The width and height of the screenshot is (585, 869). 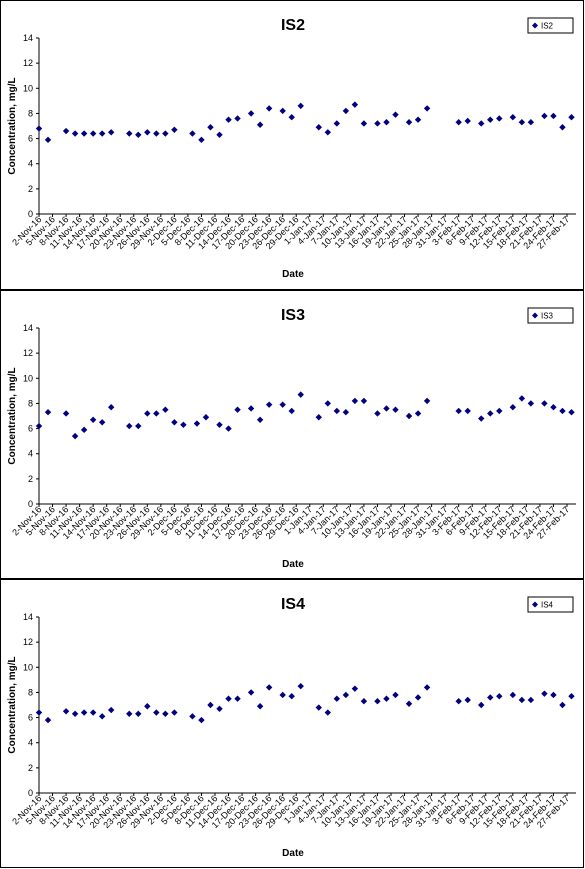 I want to click on y-tick-label: 14, so click(x=28, y=617).